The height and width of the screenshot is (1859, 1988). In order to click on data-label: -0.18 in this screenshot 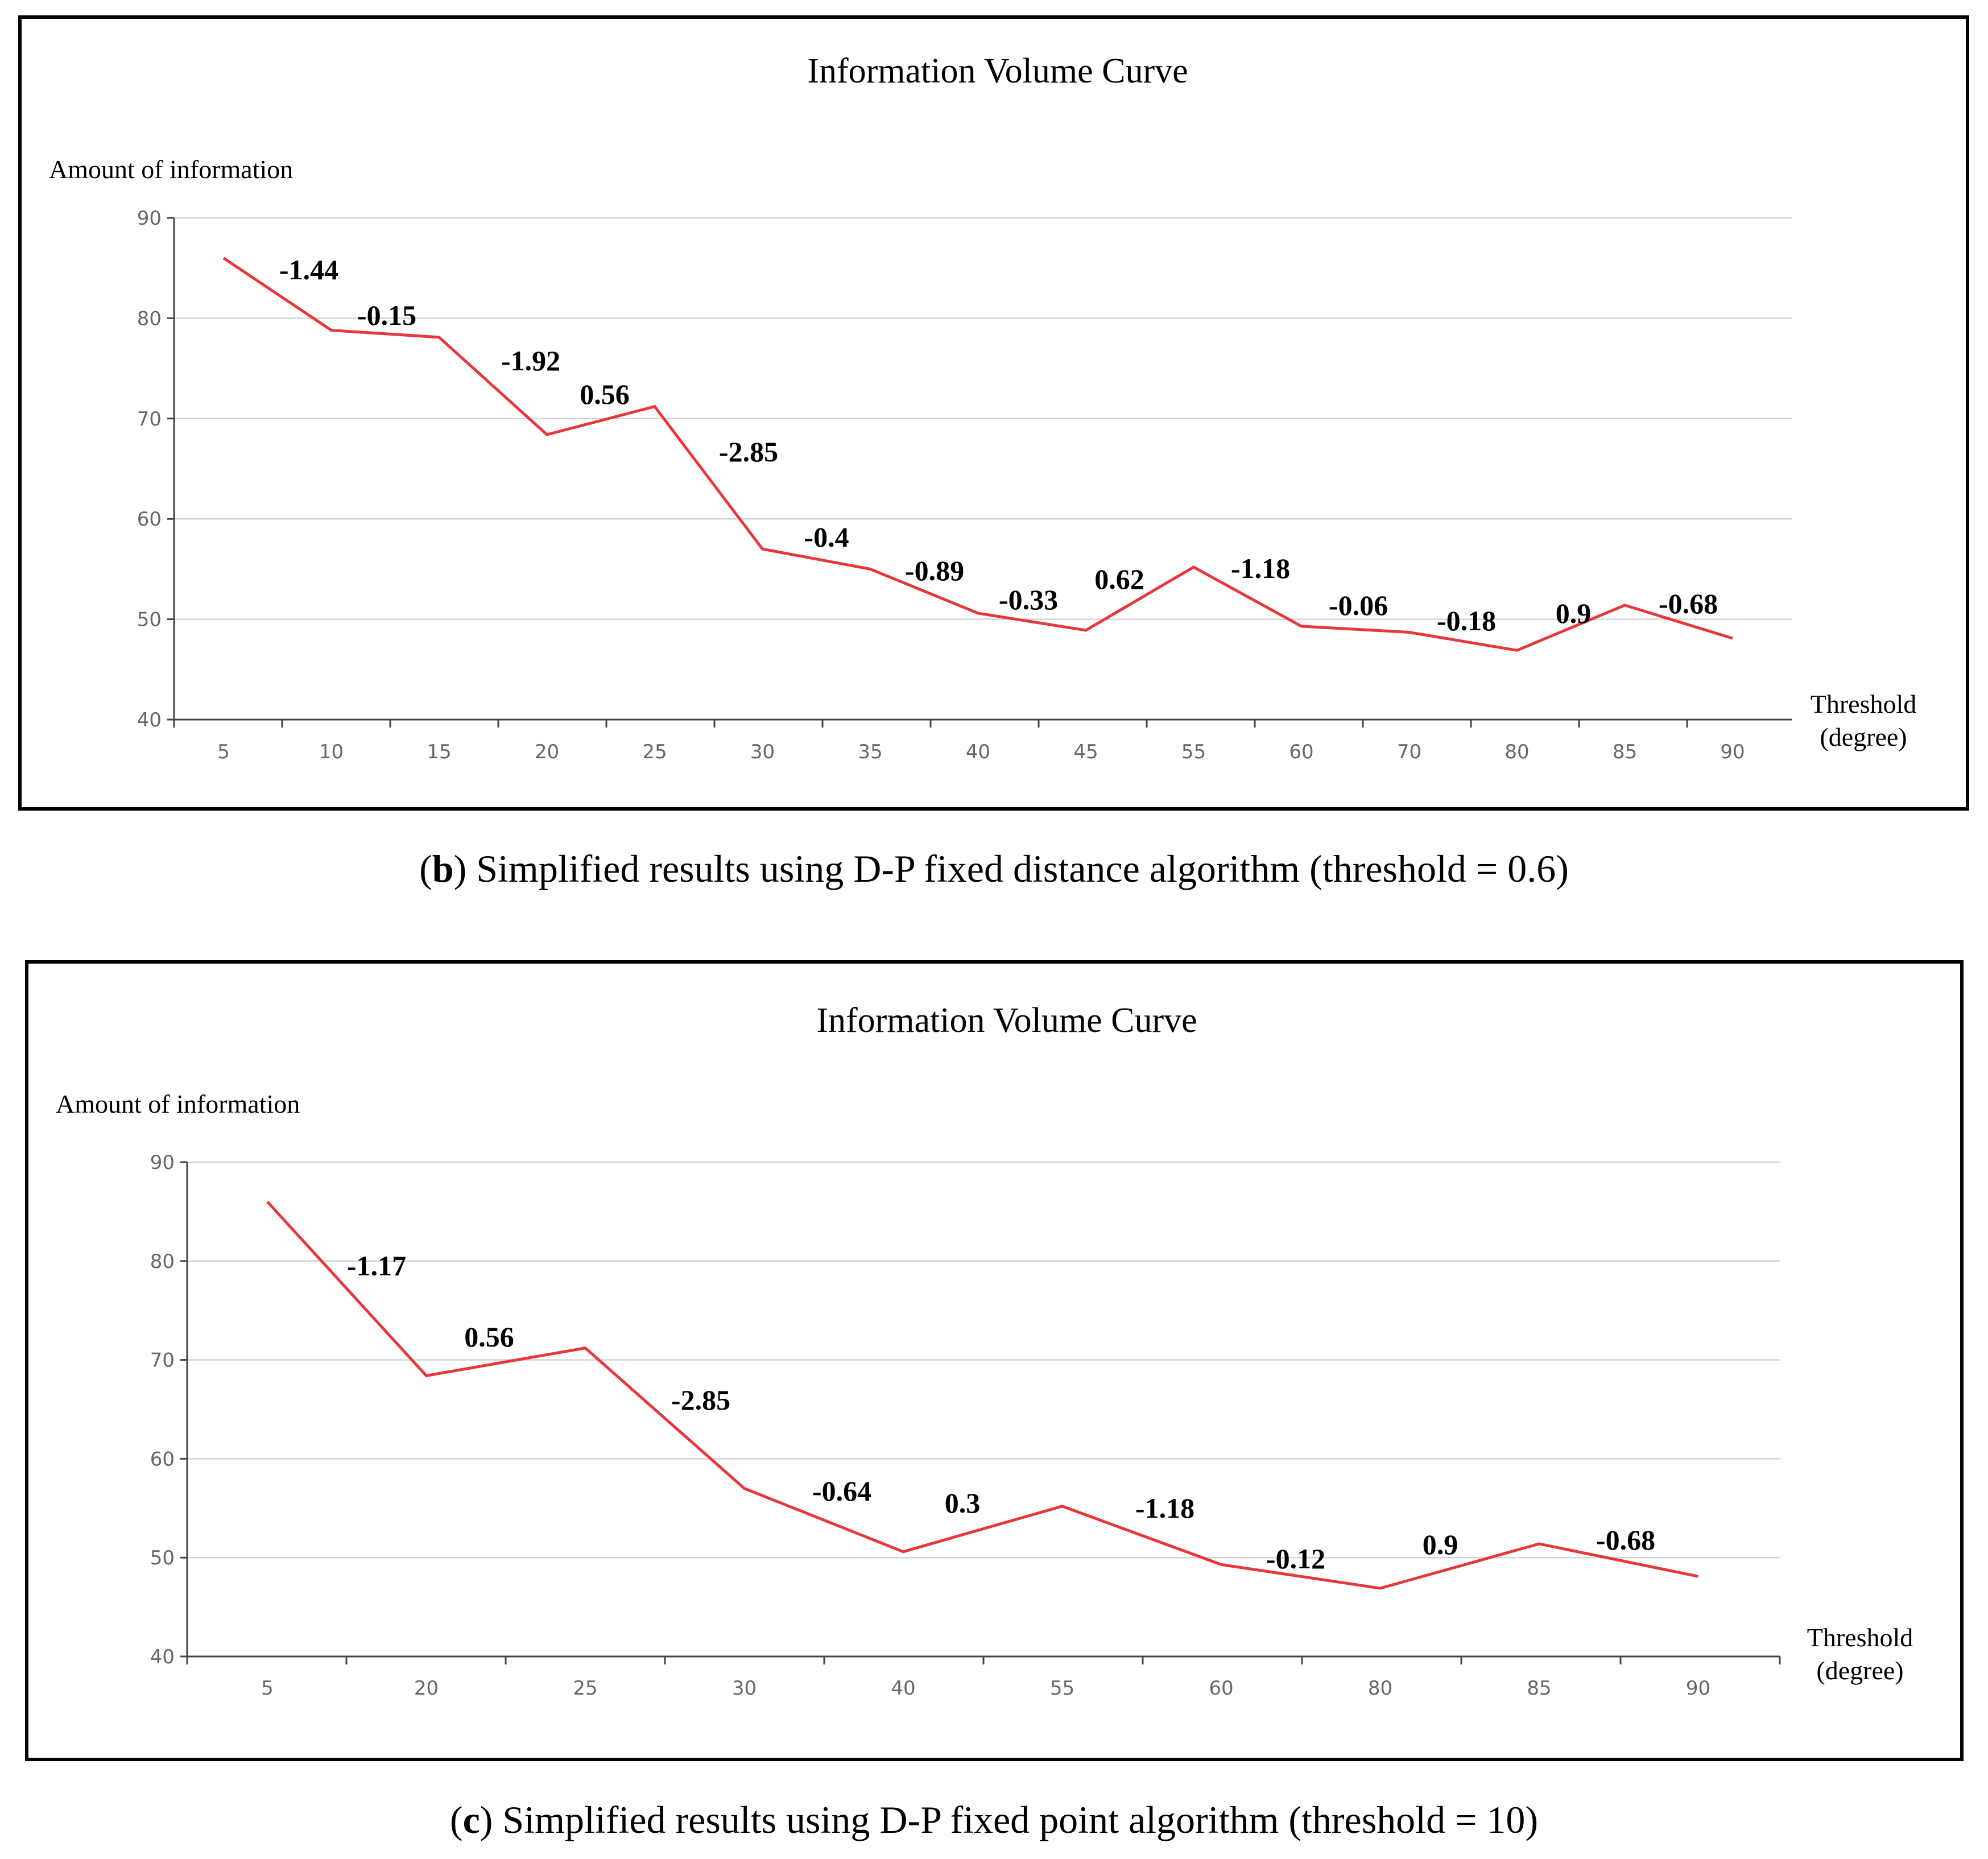, I will do `click(1467, 621)`.